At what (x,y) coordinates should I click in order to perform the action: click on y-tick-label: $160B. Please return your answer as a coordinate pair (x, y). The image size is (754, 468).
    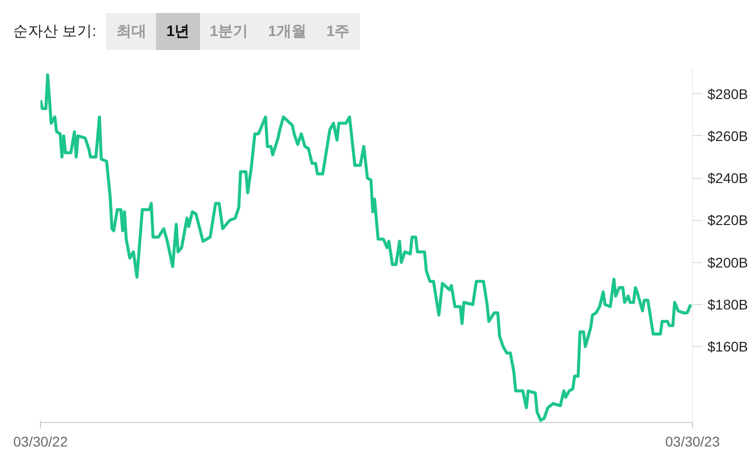
    Looking at the image, I should click on (728, 346).